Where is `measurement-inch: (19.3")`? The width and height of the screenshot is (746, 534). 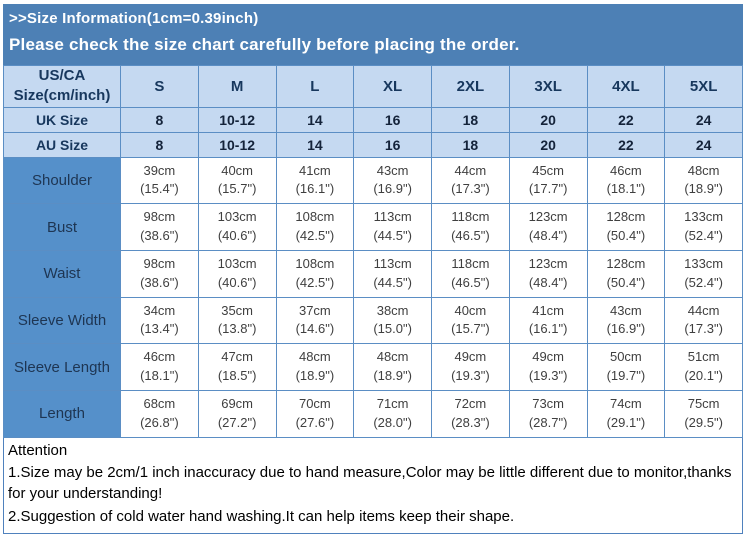 measurement-inch: (19.3") is located at coordinates (470, 376).